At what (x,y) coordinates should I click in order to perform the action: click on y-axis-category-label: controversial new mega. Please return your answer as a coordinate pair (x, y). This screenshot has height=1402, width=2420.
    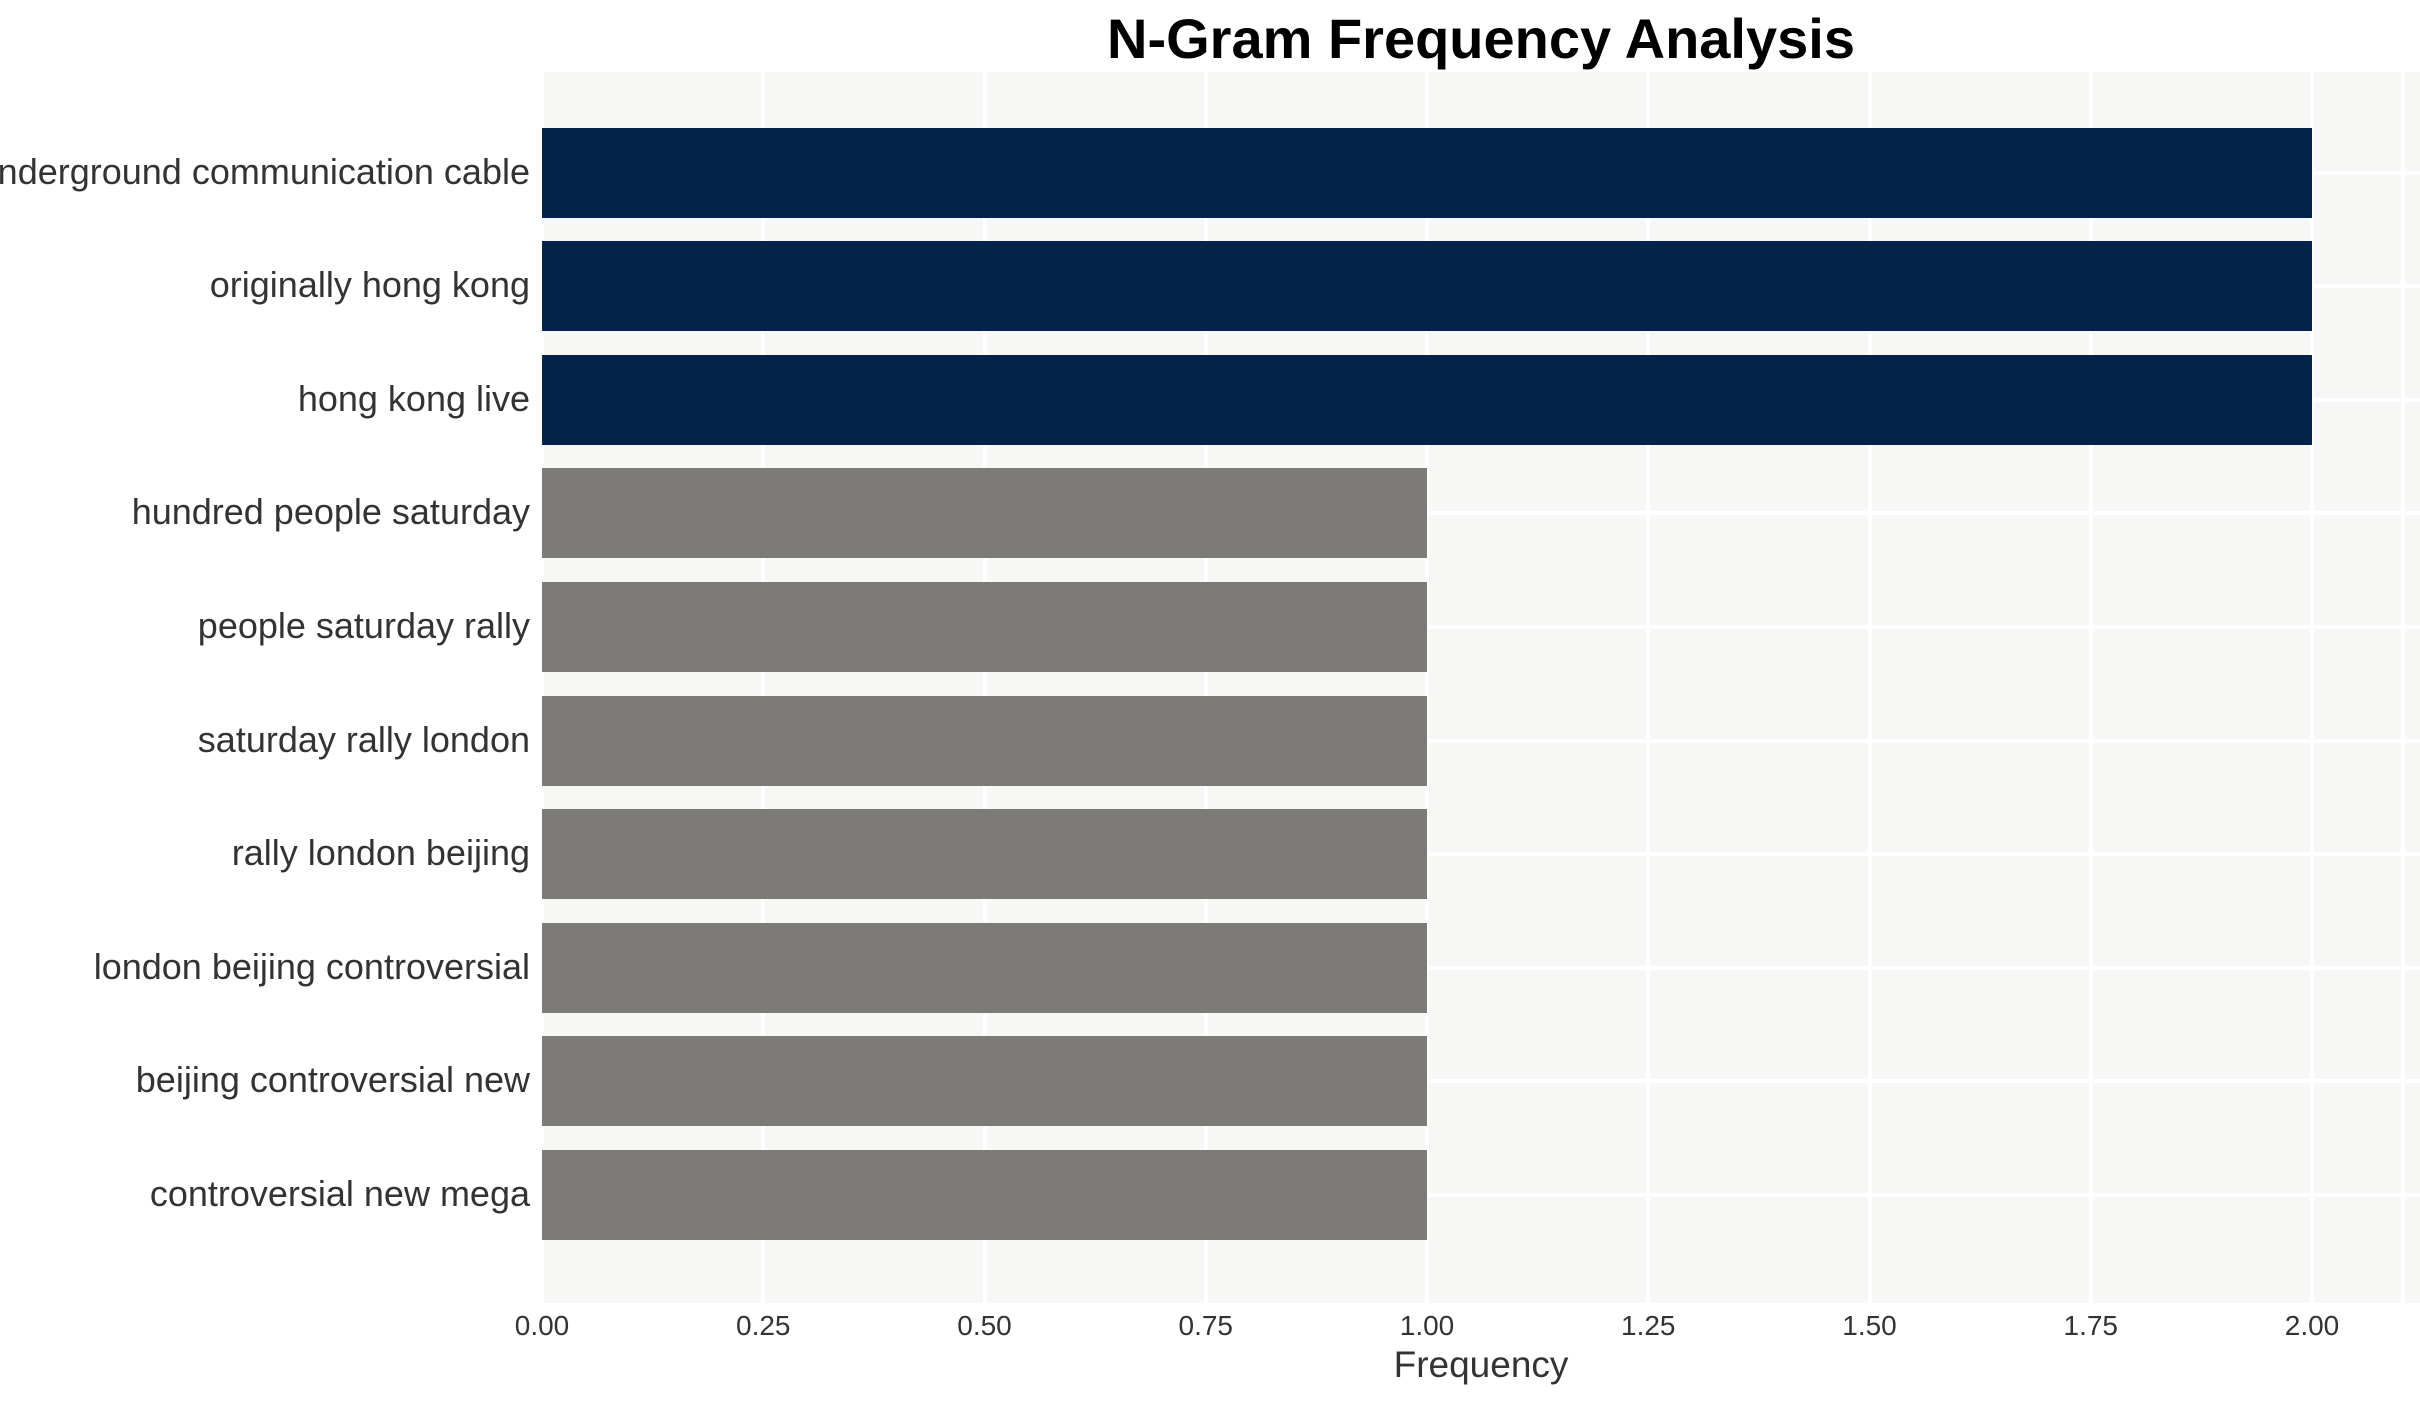
    Looking at the image, I should click on (339, 1194).